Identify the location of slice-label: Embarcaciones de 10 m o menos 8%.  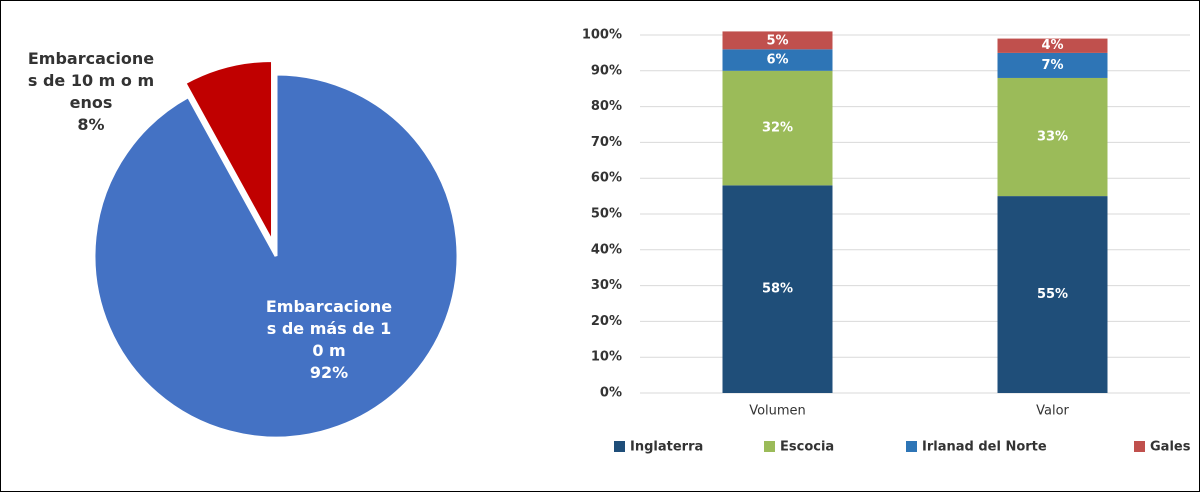
(91, 92).